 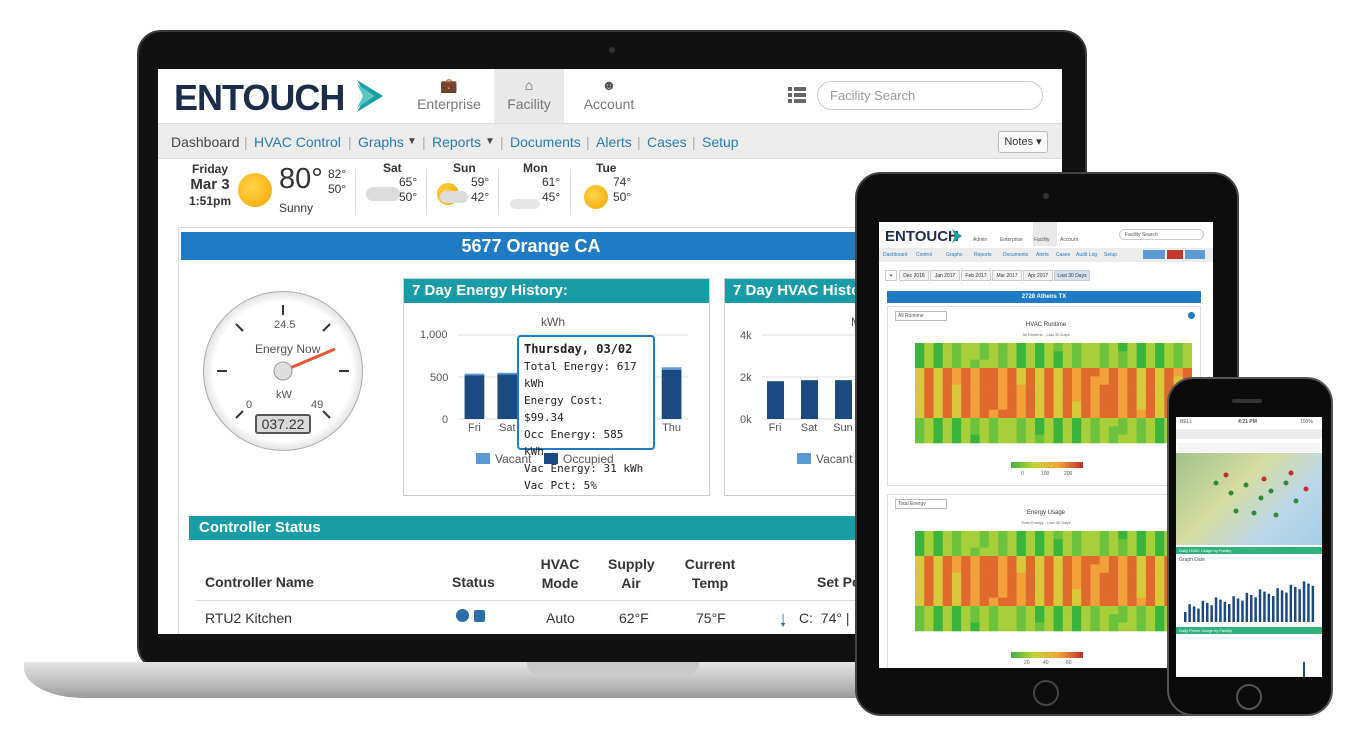 What do you see at coordinates (1087, 255) in the screenshot?
I see `tablet-nav-audit: Audit Log` at bounding box center [1087, 255].